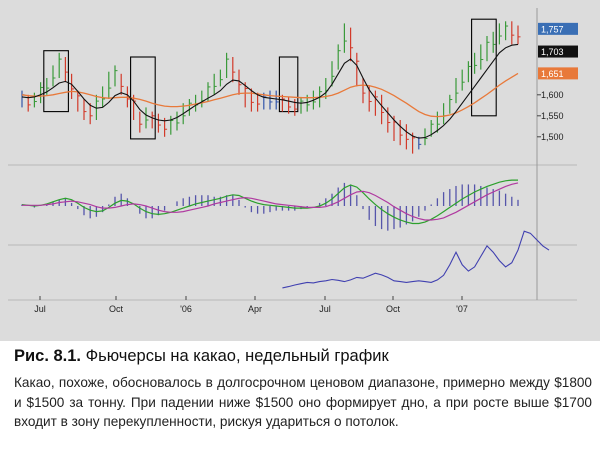 Image resolution: width=600 pixels, height=461 pixels. What do you see at coordinates (270, 95) in the screenshot?
I see `slow-moving-average` at bounding box center [270, 95].